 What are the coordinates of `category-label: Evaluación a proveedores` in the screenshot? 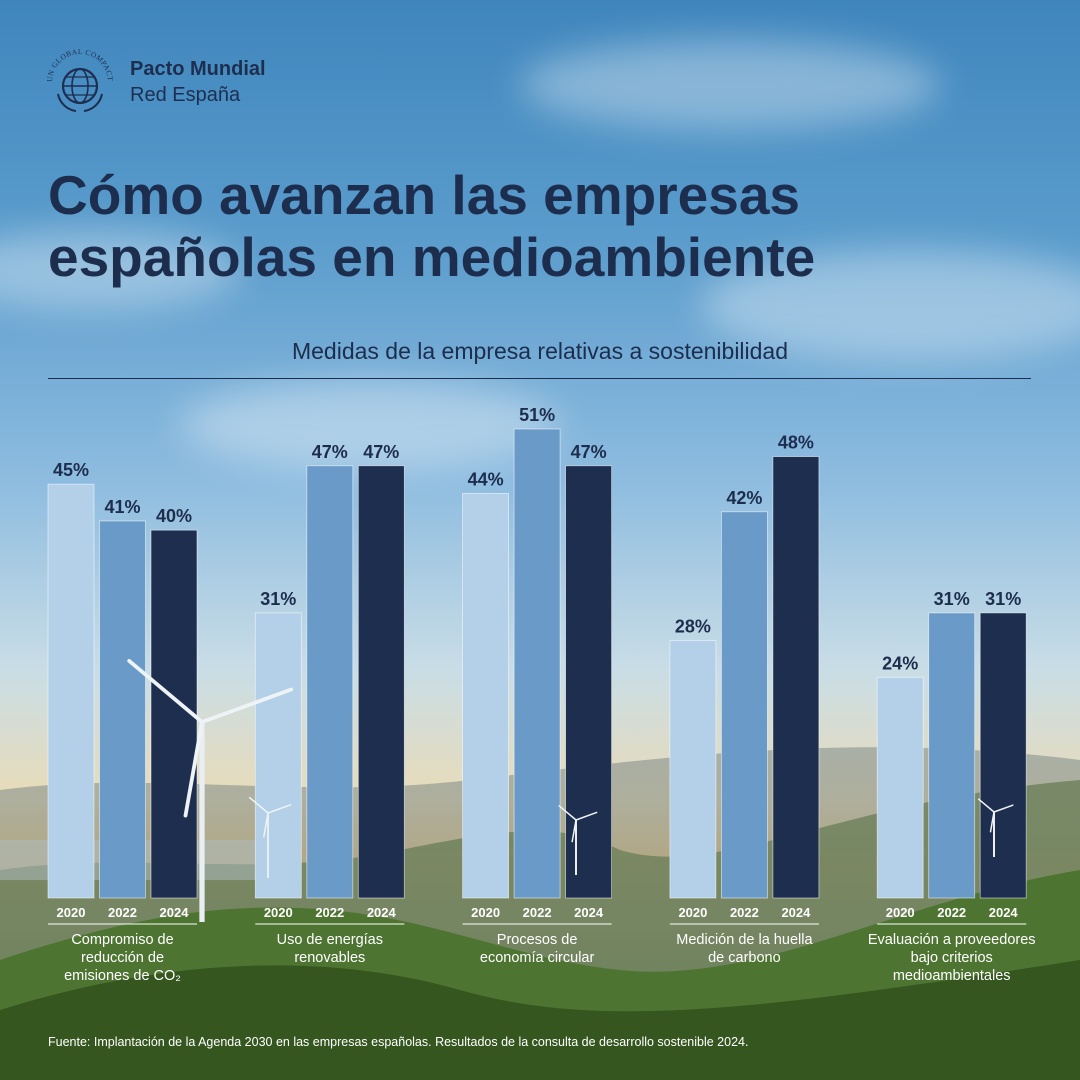 It's located at (952, 940).